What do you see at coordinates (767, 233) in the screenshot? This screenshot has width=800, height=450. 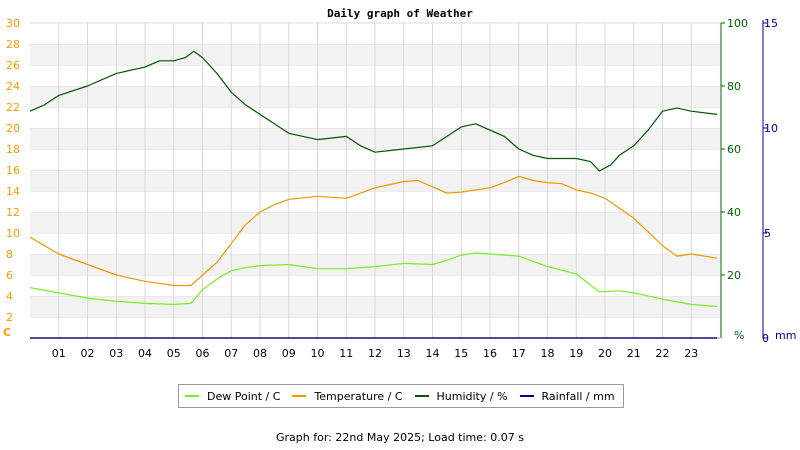 I see `rain-tick-label: 5` at bounding box center [767, 233].